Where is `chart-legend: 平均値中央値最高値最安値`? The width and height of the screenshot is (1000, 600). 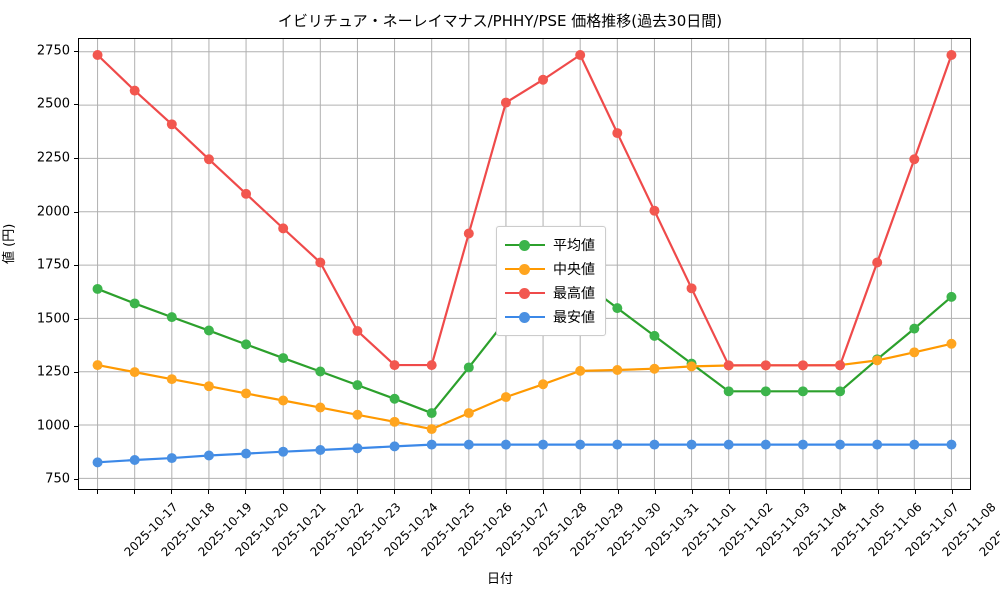
chart-legend: 平均値中央値最高値最安値 is located at coordinates (551, 281).